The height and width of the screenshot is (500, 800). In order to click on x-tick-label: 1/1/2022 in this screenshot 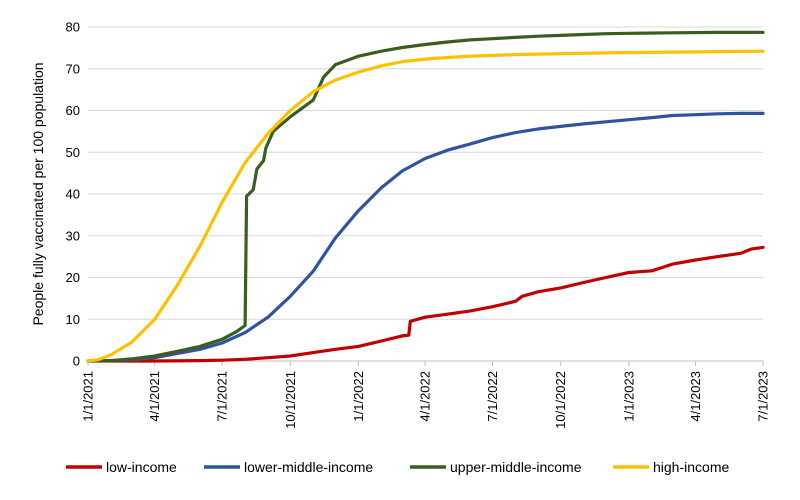, I will do `click(358, 396)`.